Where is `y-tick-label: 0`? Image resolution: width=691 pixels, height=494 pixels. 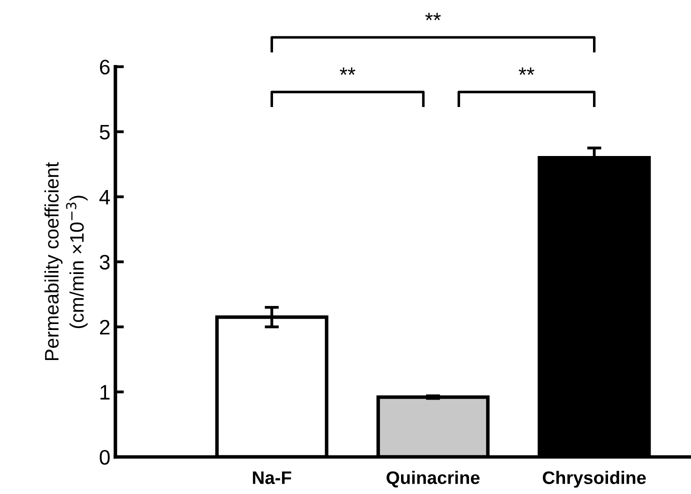
y-tick-label: 0 is located at coordinates (105, 457).